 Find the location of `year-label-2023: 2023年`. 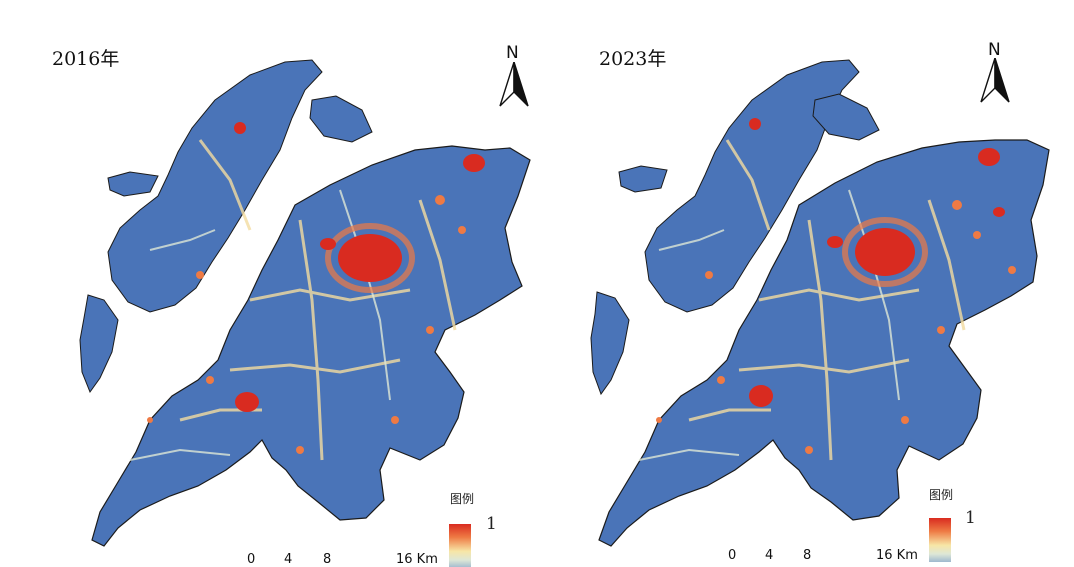

year-label-2023: 2023年 is located at coordinates (633, 59).